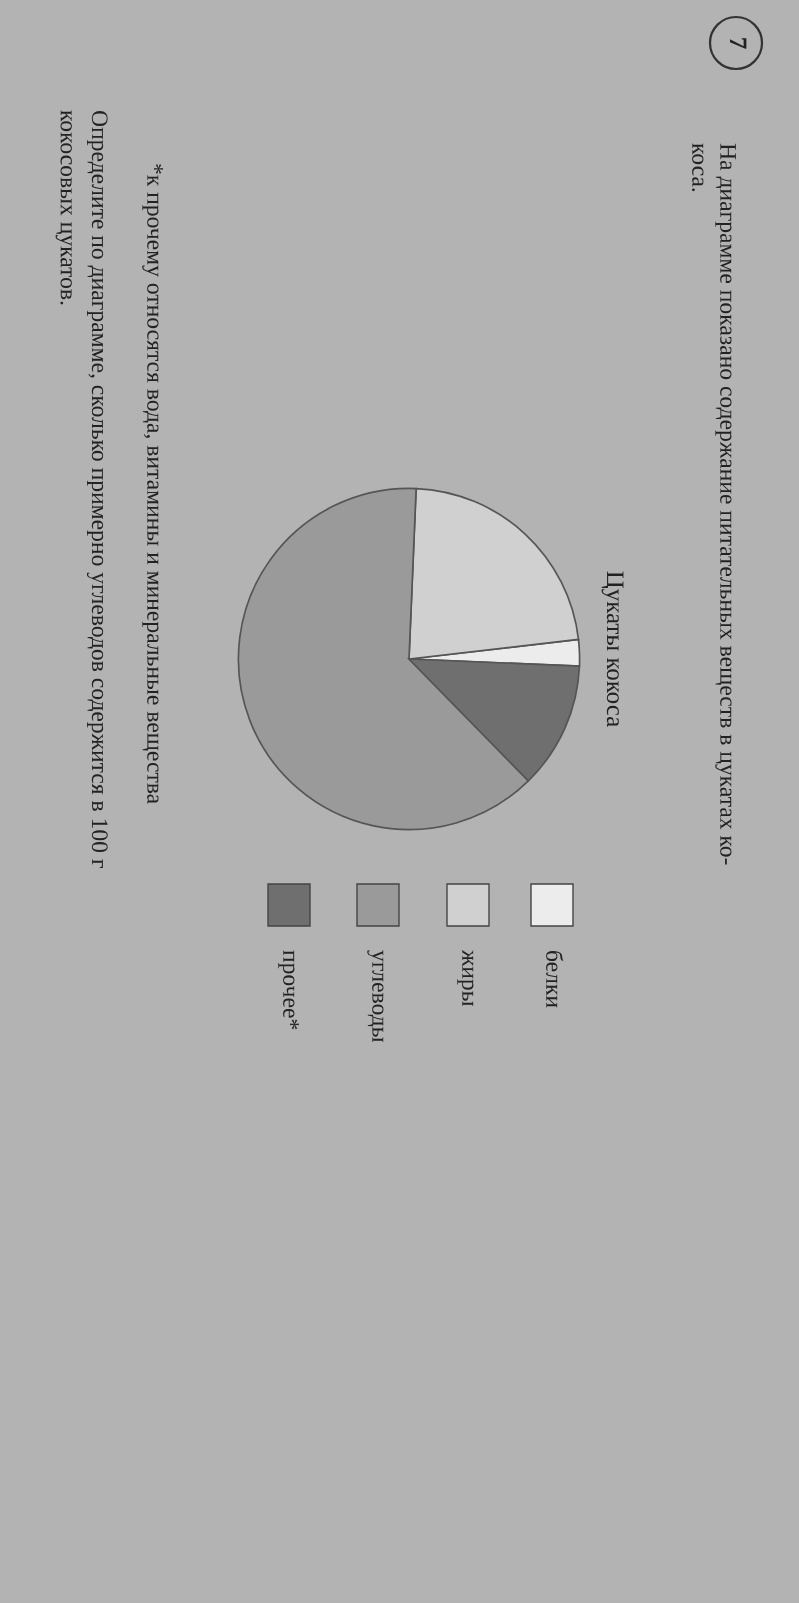 The image size is (799, 1603). Describe the element at coordinates (714, 504) in the screenshot. I see `text: На диаграмме показано содержание питательных веществ в цукатах ко- коса.` at that location.